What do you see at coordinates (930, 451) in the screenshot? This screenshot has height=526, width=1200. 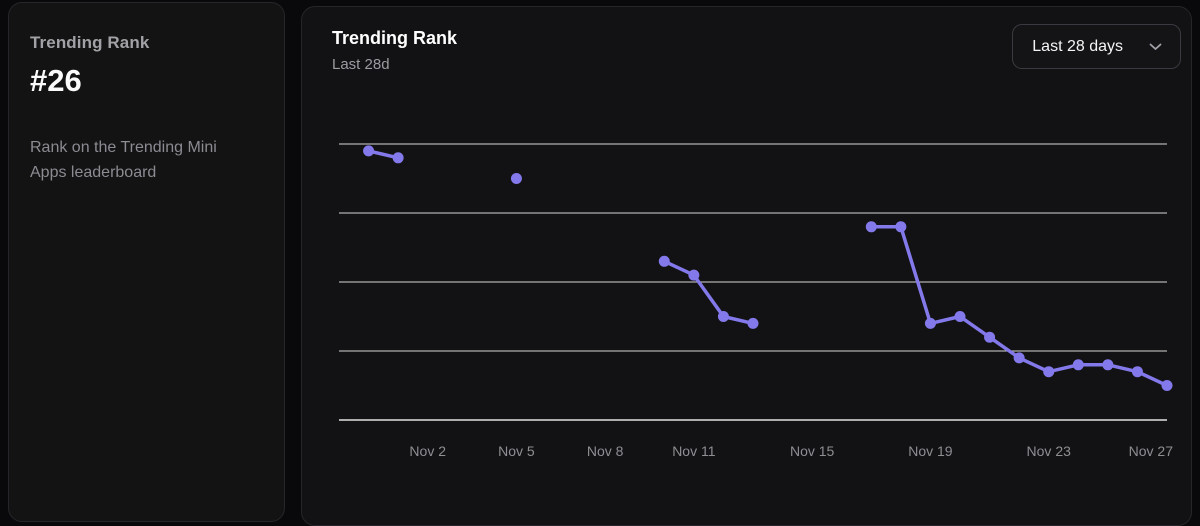 I see `x-tick-label: Nov 19` at bounding box center [930, 451].